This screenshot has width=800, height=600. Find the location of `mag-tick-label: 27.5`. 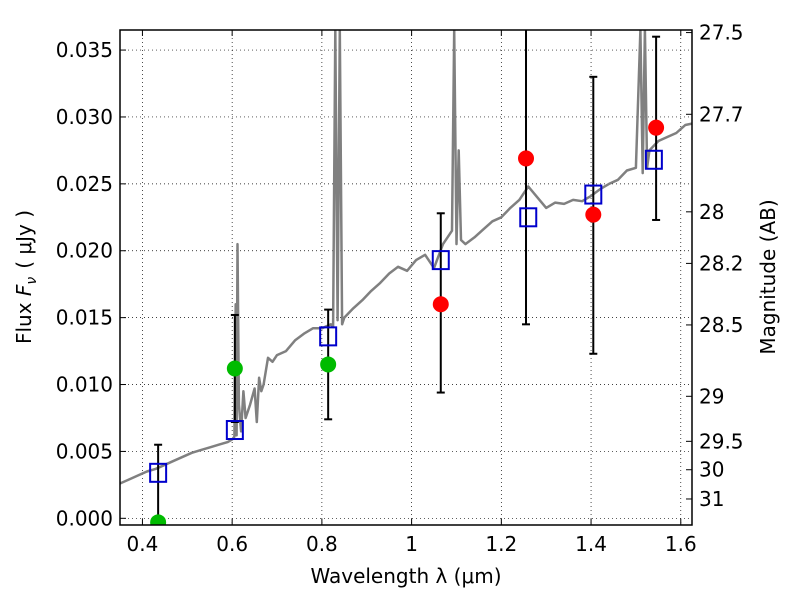

mag-tick-label: 27.5 is located at coordinates (721, 33).